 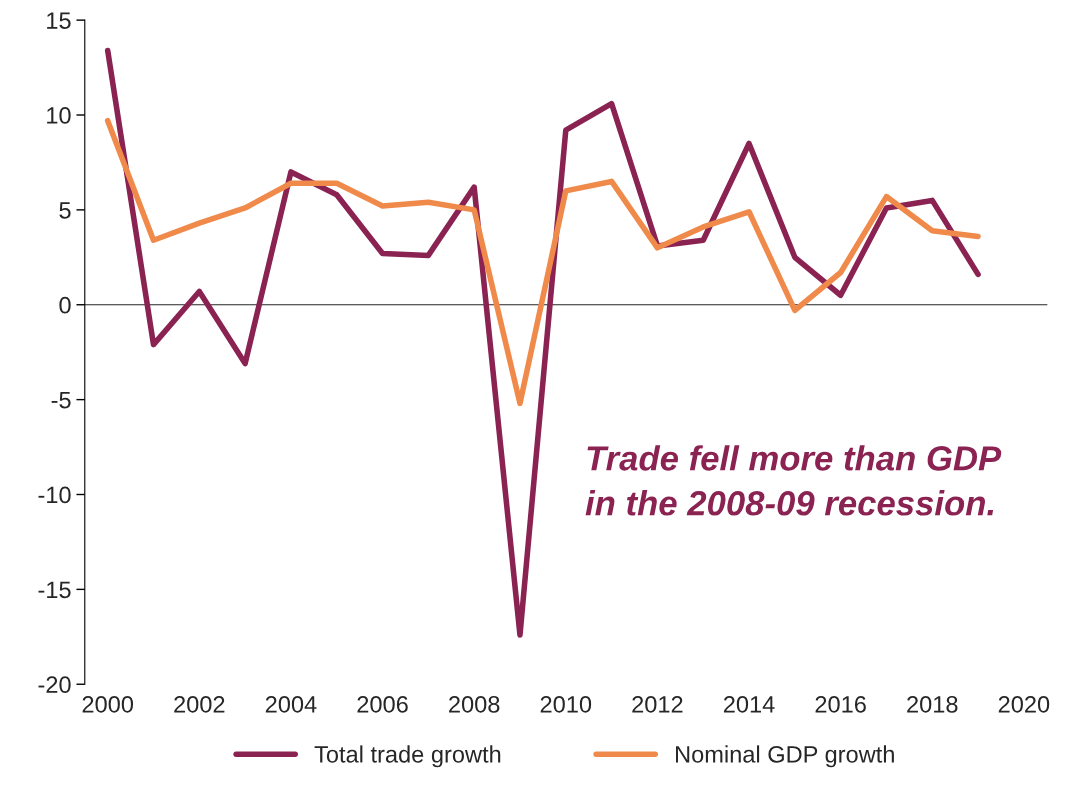 I want to click on x-tick-label: 2012, so click(x=657, y=704).